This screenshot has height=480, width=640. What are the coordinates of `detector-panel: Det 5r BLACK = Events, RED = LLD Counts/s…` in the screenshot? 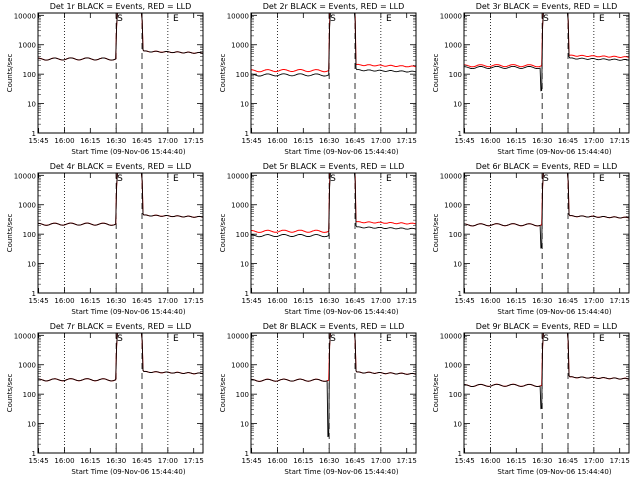 It's located at (318, 239).